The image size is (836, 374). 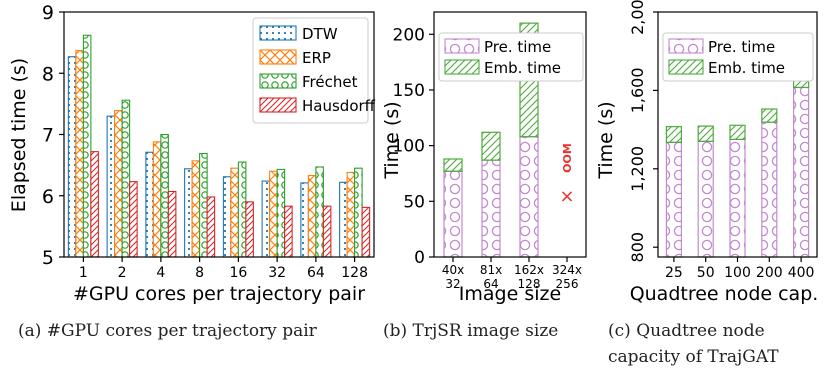 What do you see at coordinates (392, 140) in the screenshot?
I see `b-y-axis-label: Time (s)` at bounding box center [392, 140].